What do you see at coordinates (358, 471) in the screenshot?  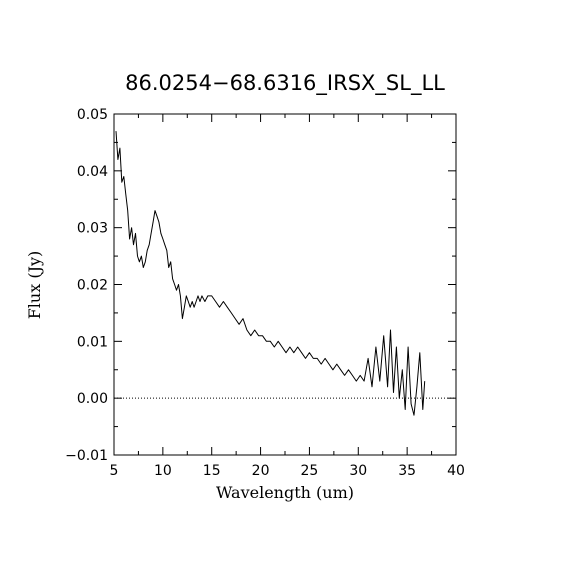 I see `x-tick-label: 30` at bounding box center [358, 471].